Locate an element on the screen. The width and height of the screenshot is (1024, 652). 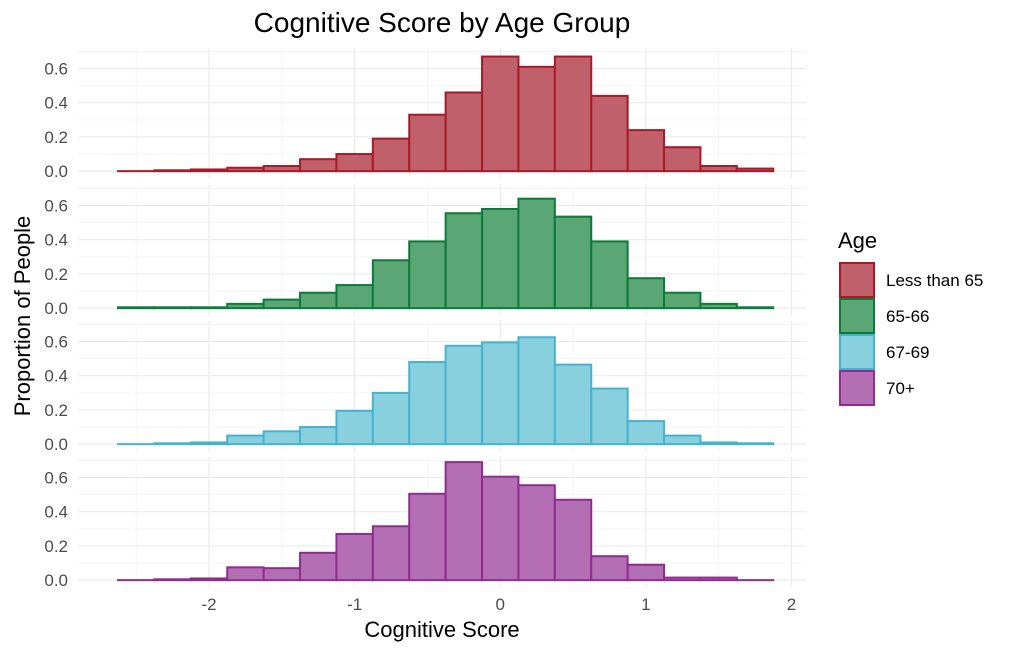
legend-title: Age is located at coordinates (857, 240).